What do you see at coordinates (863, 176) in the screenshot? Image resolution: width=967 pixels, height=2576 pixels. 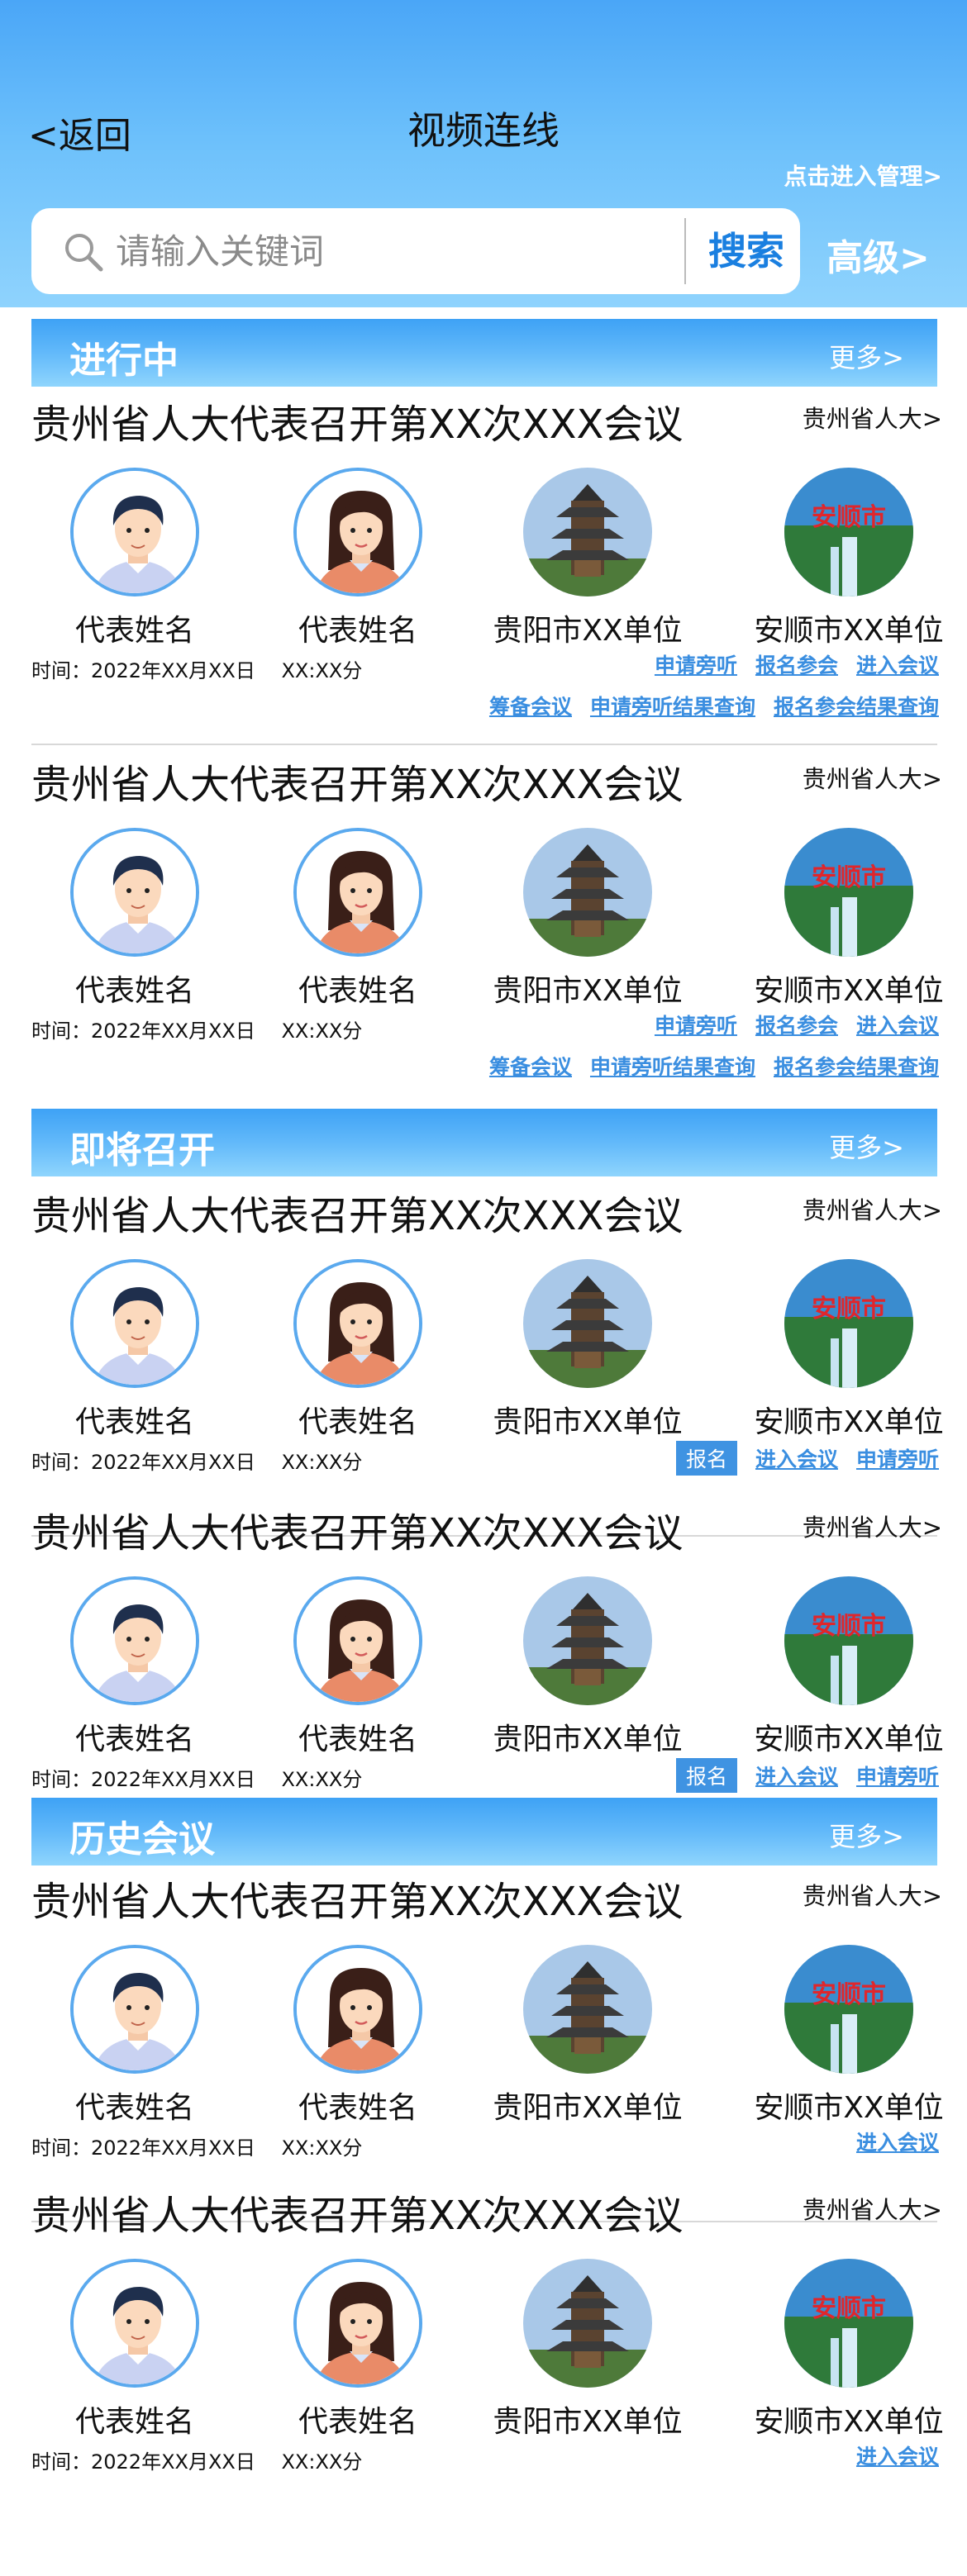 I see `manage-link: 点击进入管理>` at bounding box center [863, 176].